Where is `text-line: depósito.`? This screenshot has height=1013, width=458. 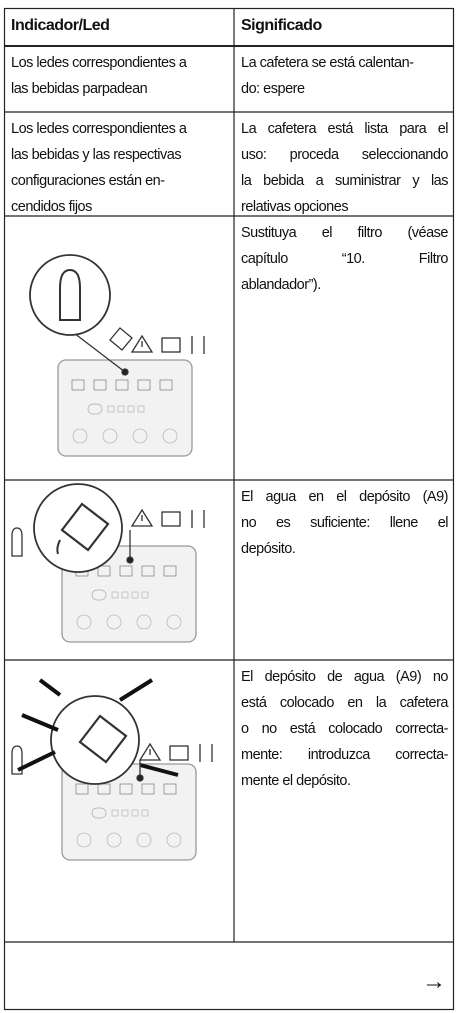
text-line: depósito. is located at coordinates (268, 549).